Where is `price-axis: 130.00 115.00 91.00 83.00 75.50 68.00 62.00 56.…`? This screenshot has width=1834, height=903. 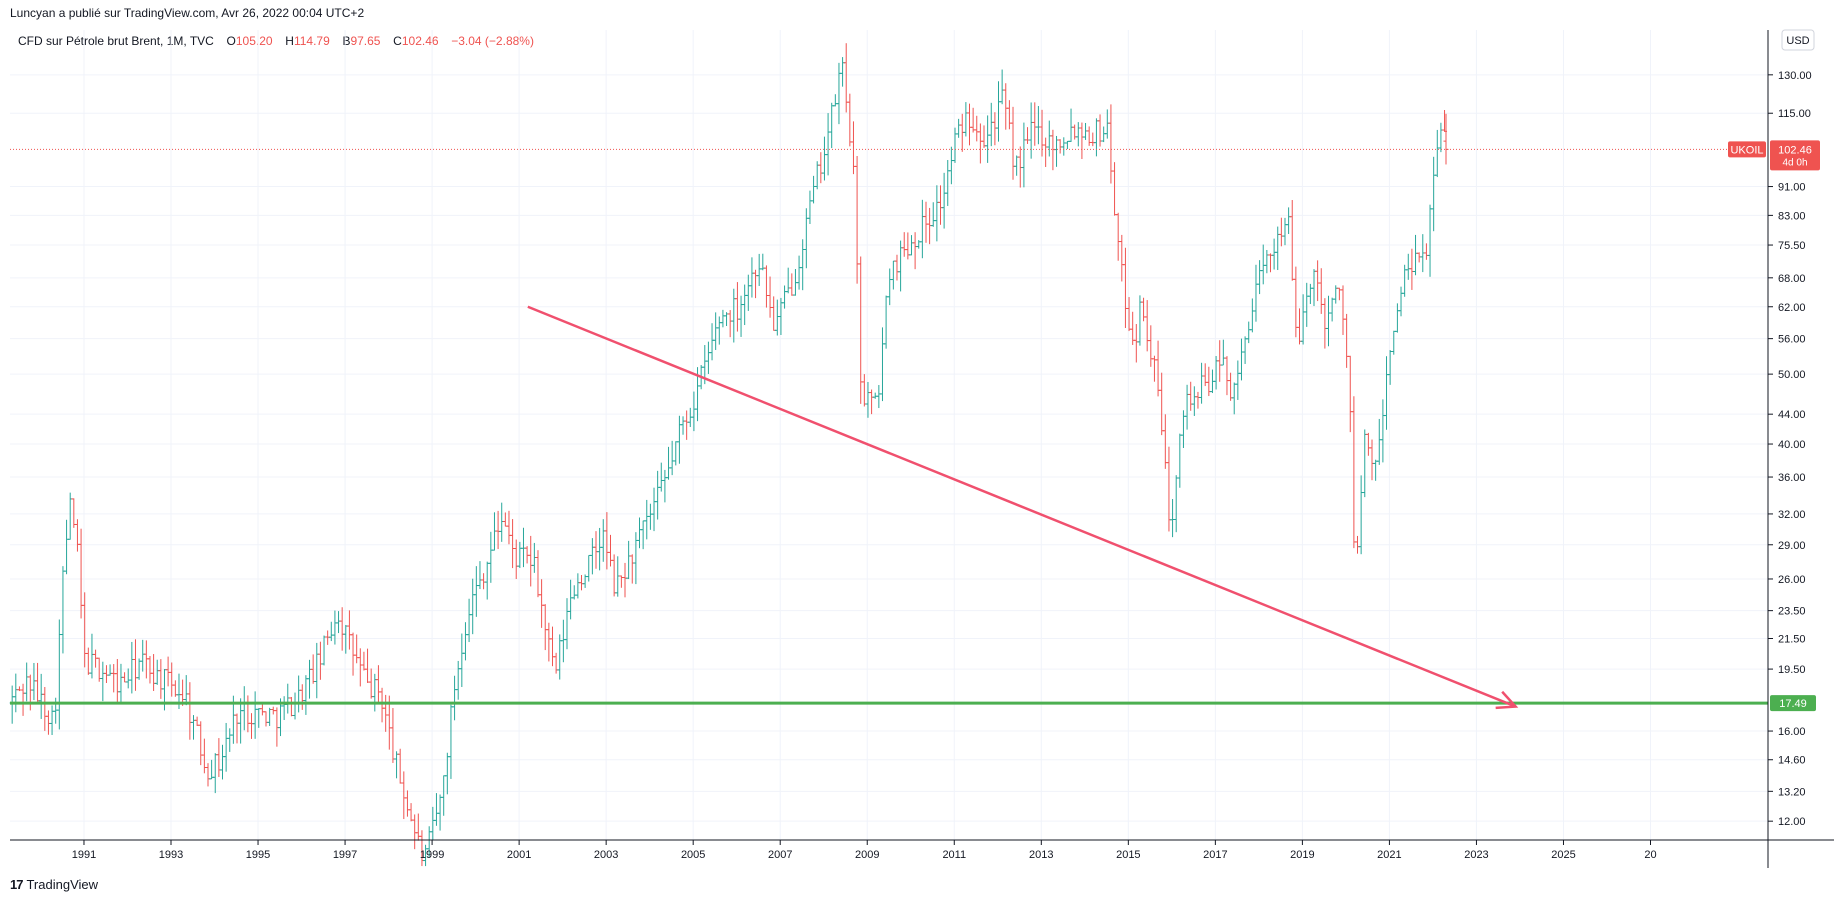
price-axis: 130.00 115.00 91.00 83.00 75.50 68.00 62.00 56.… is located at coordinates (1790, 449).